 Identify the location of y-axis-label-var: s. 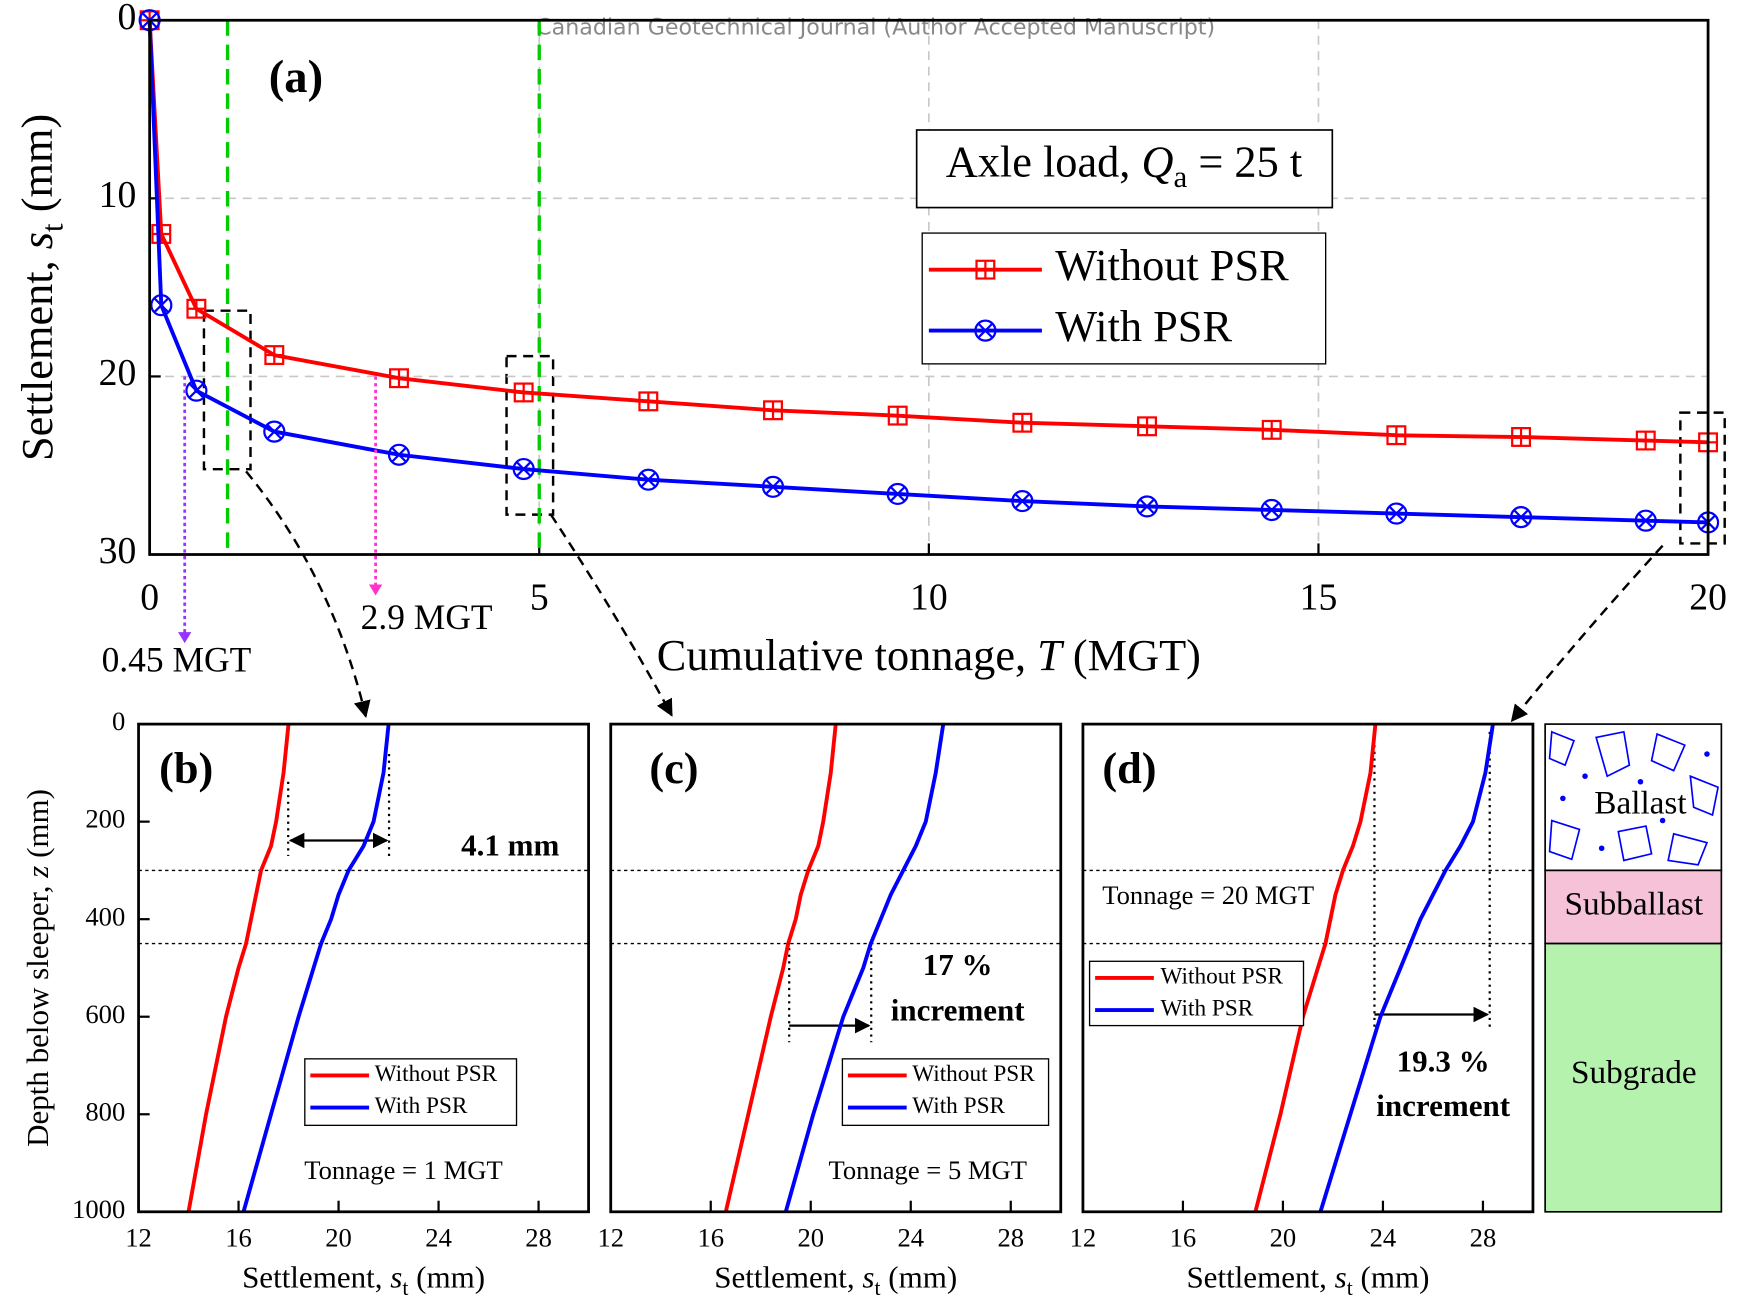
(37, 240).